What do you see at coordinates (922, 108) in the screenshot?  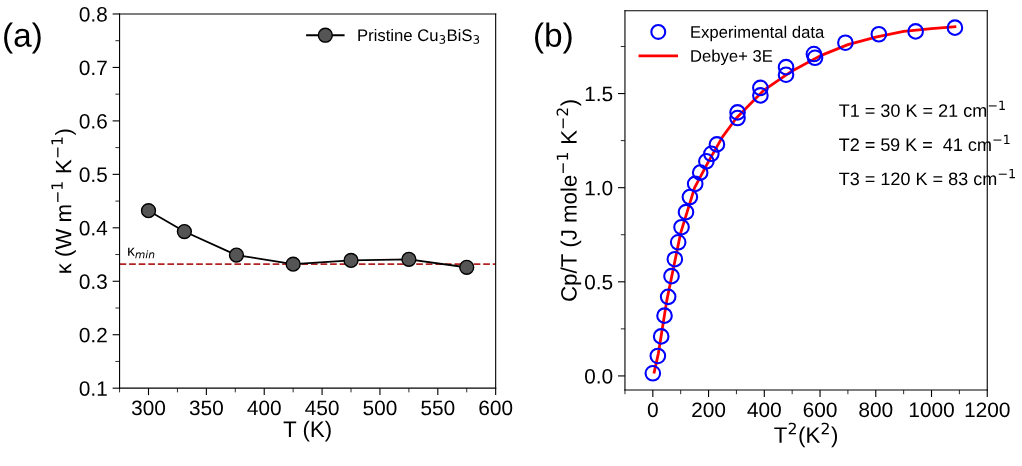 I see `annotation: T1 = 30 K = 21 cm$^{−1}$` at bounding box center [922, 108].